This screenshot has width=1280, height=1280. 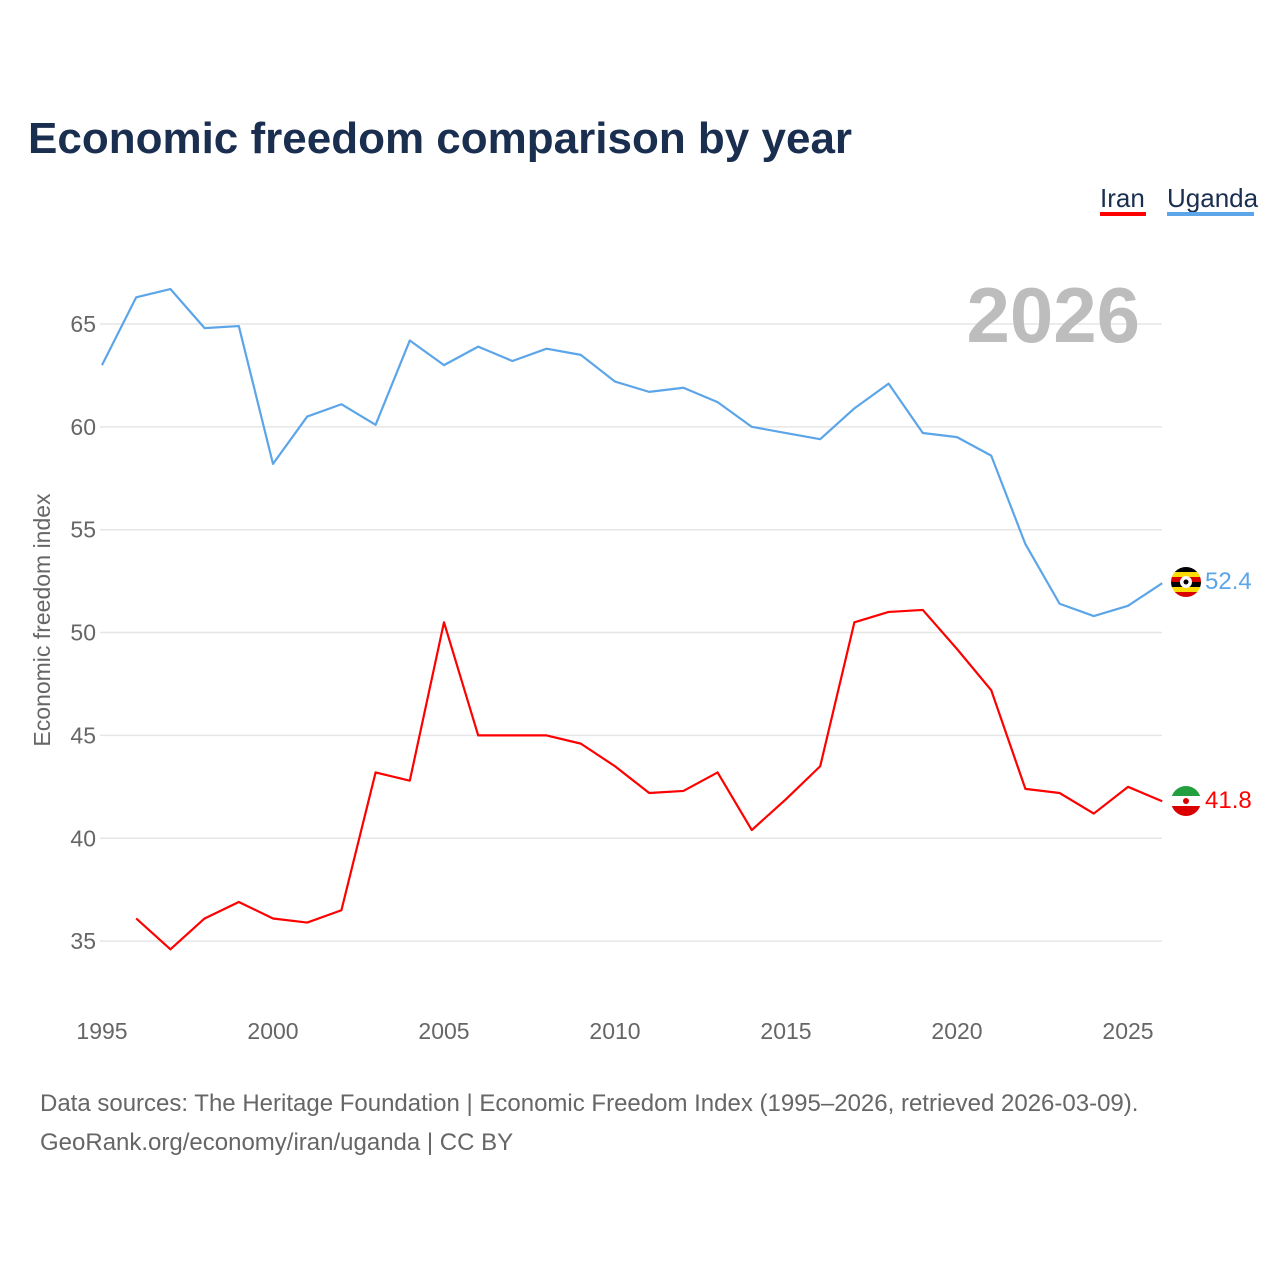 I want to click on y-tick-label: 55, so click(x=83, y=530).